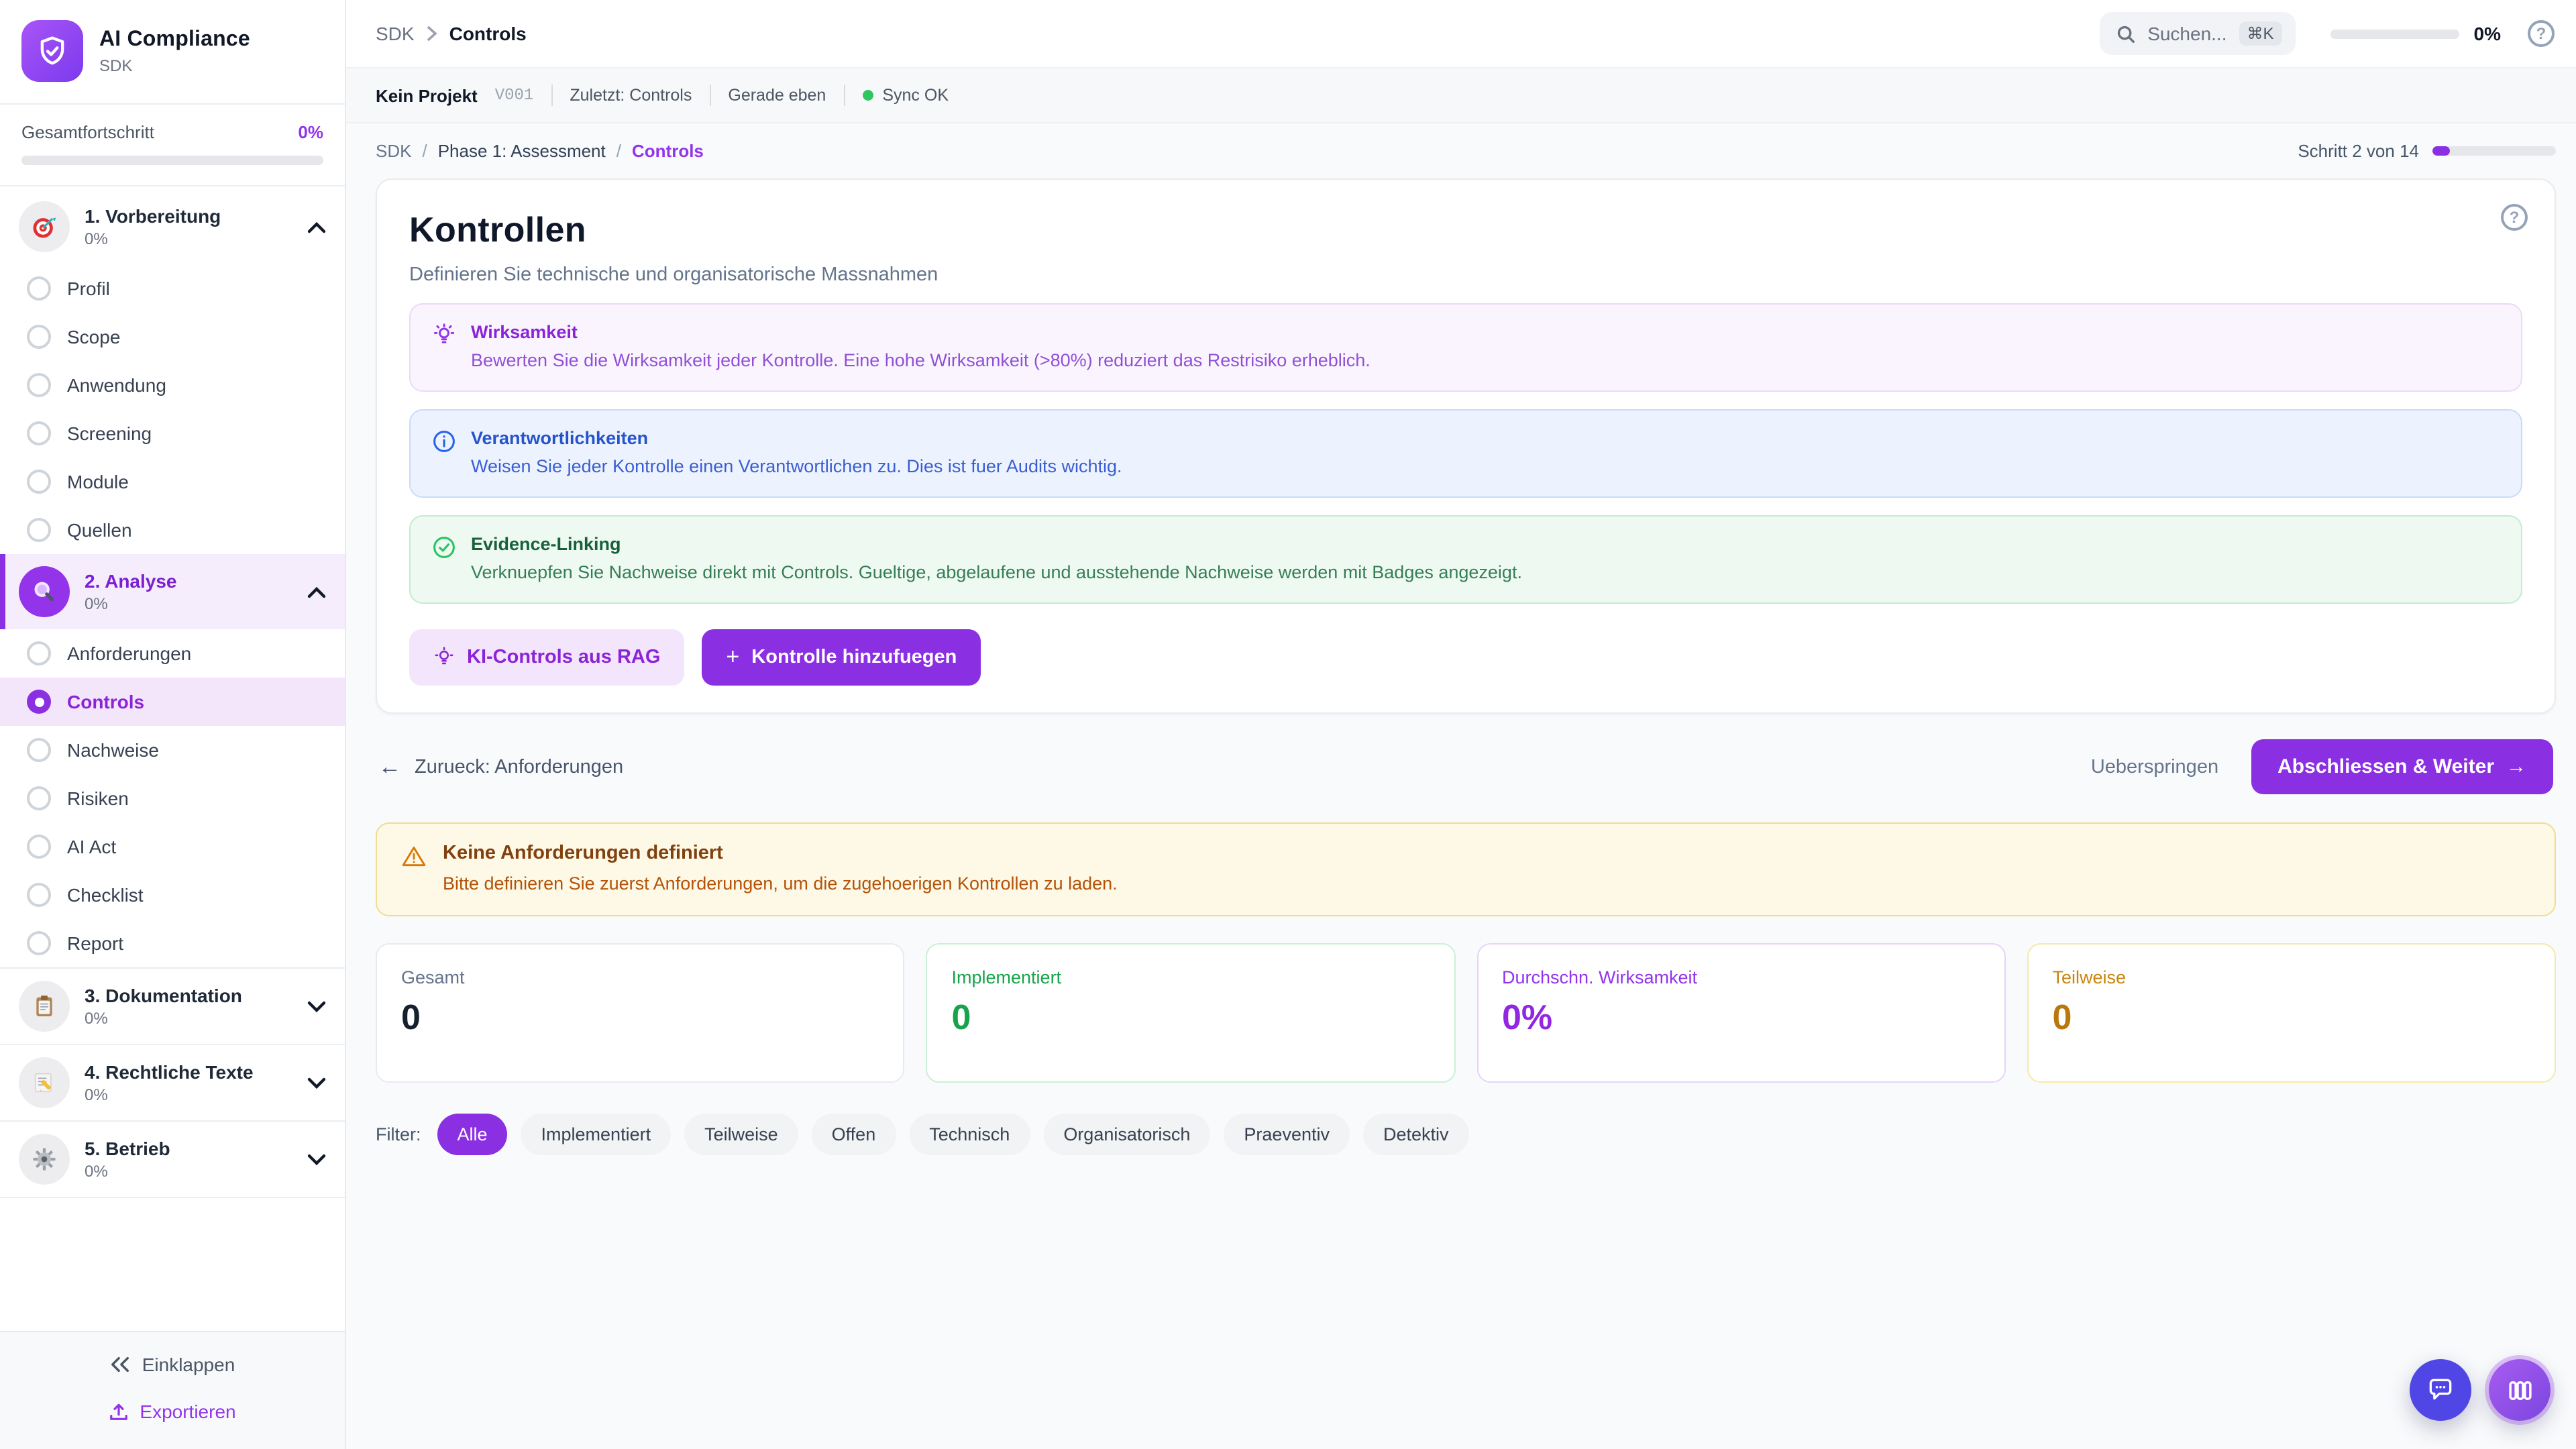  I want to click on chevron-down-icon, so click(316, 1083).